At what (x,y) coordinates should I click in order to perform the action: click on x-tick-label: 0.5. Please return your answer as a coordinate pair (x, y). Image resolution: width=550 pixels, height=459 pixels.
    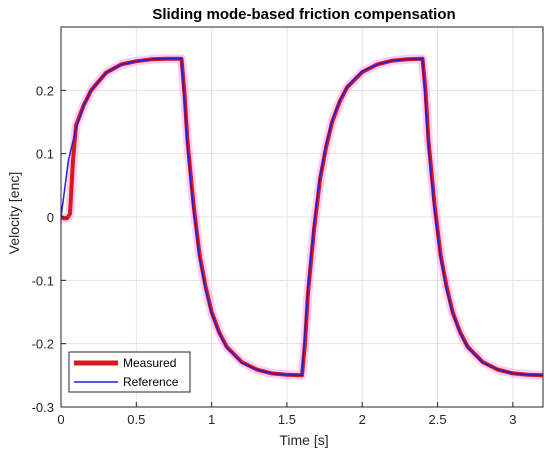
    Looking at the image, I should click on (136, 419).